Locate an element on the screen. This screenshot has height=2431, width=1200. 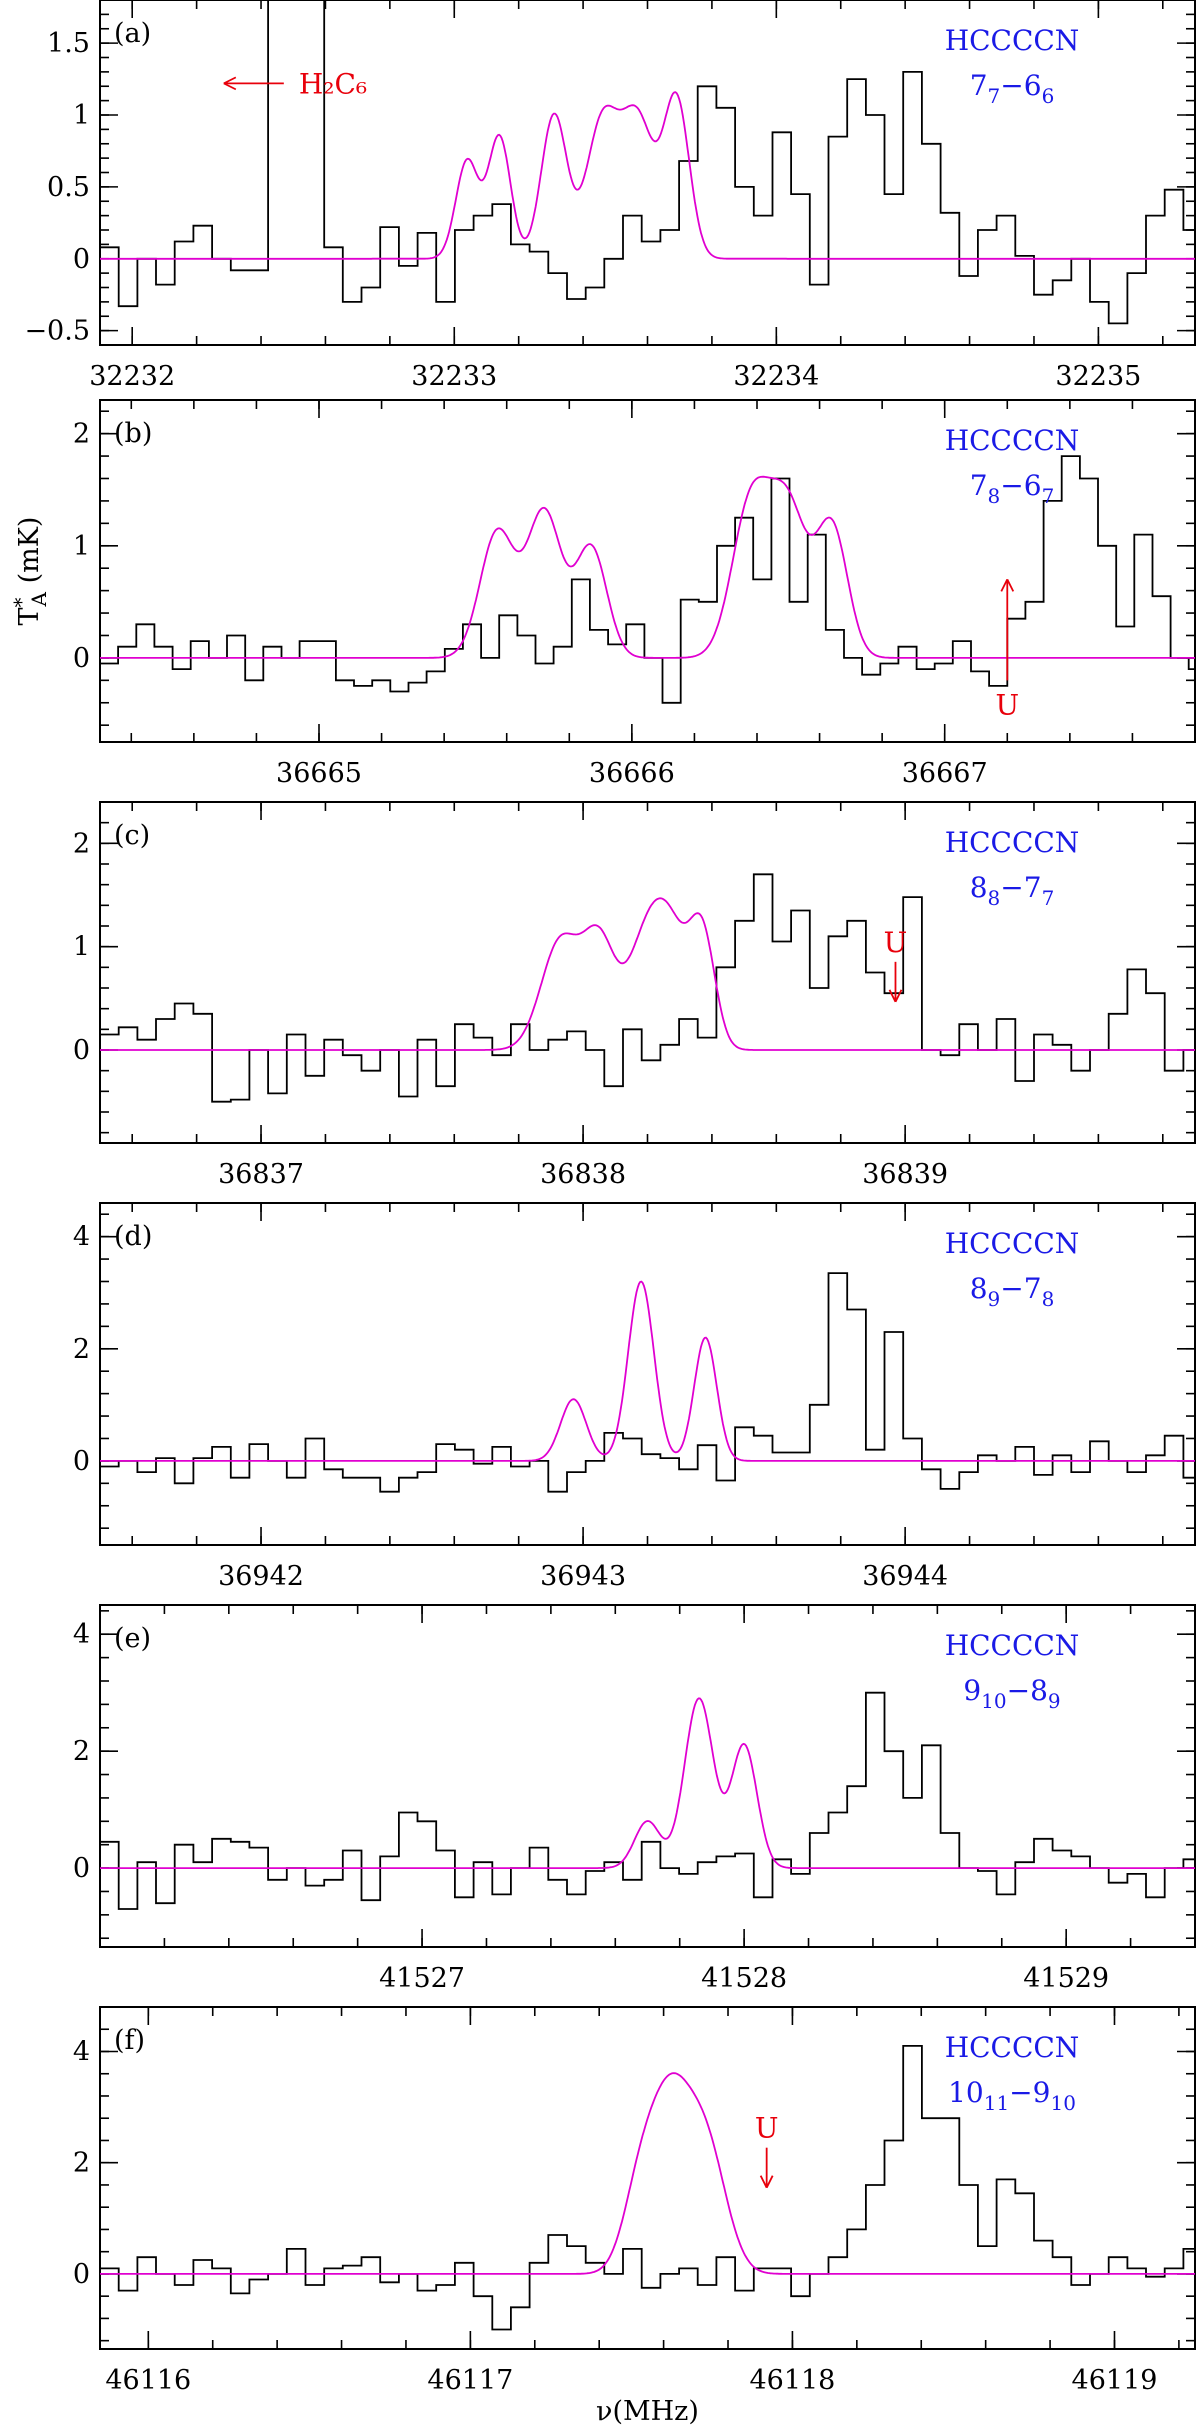
transition-label: 77​−66​ is located at coordinates (1012, 88).